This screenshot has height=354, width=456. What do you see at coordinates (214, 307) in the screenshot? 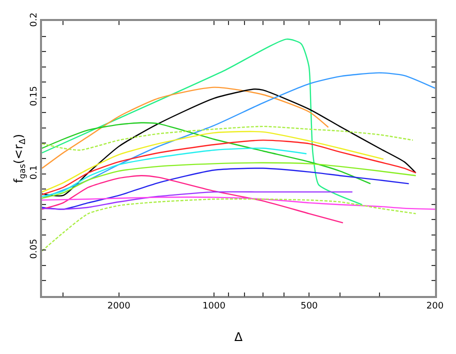
I see `x-tick-label: 1000` at bounding box center [214, 307].